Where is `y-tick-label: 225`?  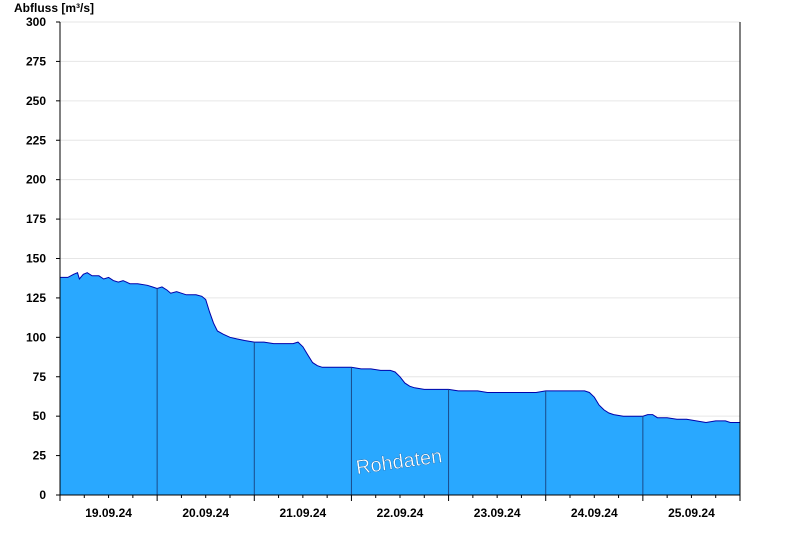 y-tick-label: 225 is located at coordinates (36, 140).